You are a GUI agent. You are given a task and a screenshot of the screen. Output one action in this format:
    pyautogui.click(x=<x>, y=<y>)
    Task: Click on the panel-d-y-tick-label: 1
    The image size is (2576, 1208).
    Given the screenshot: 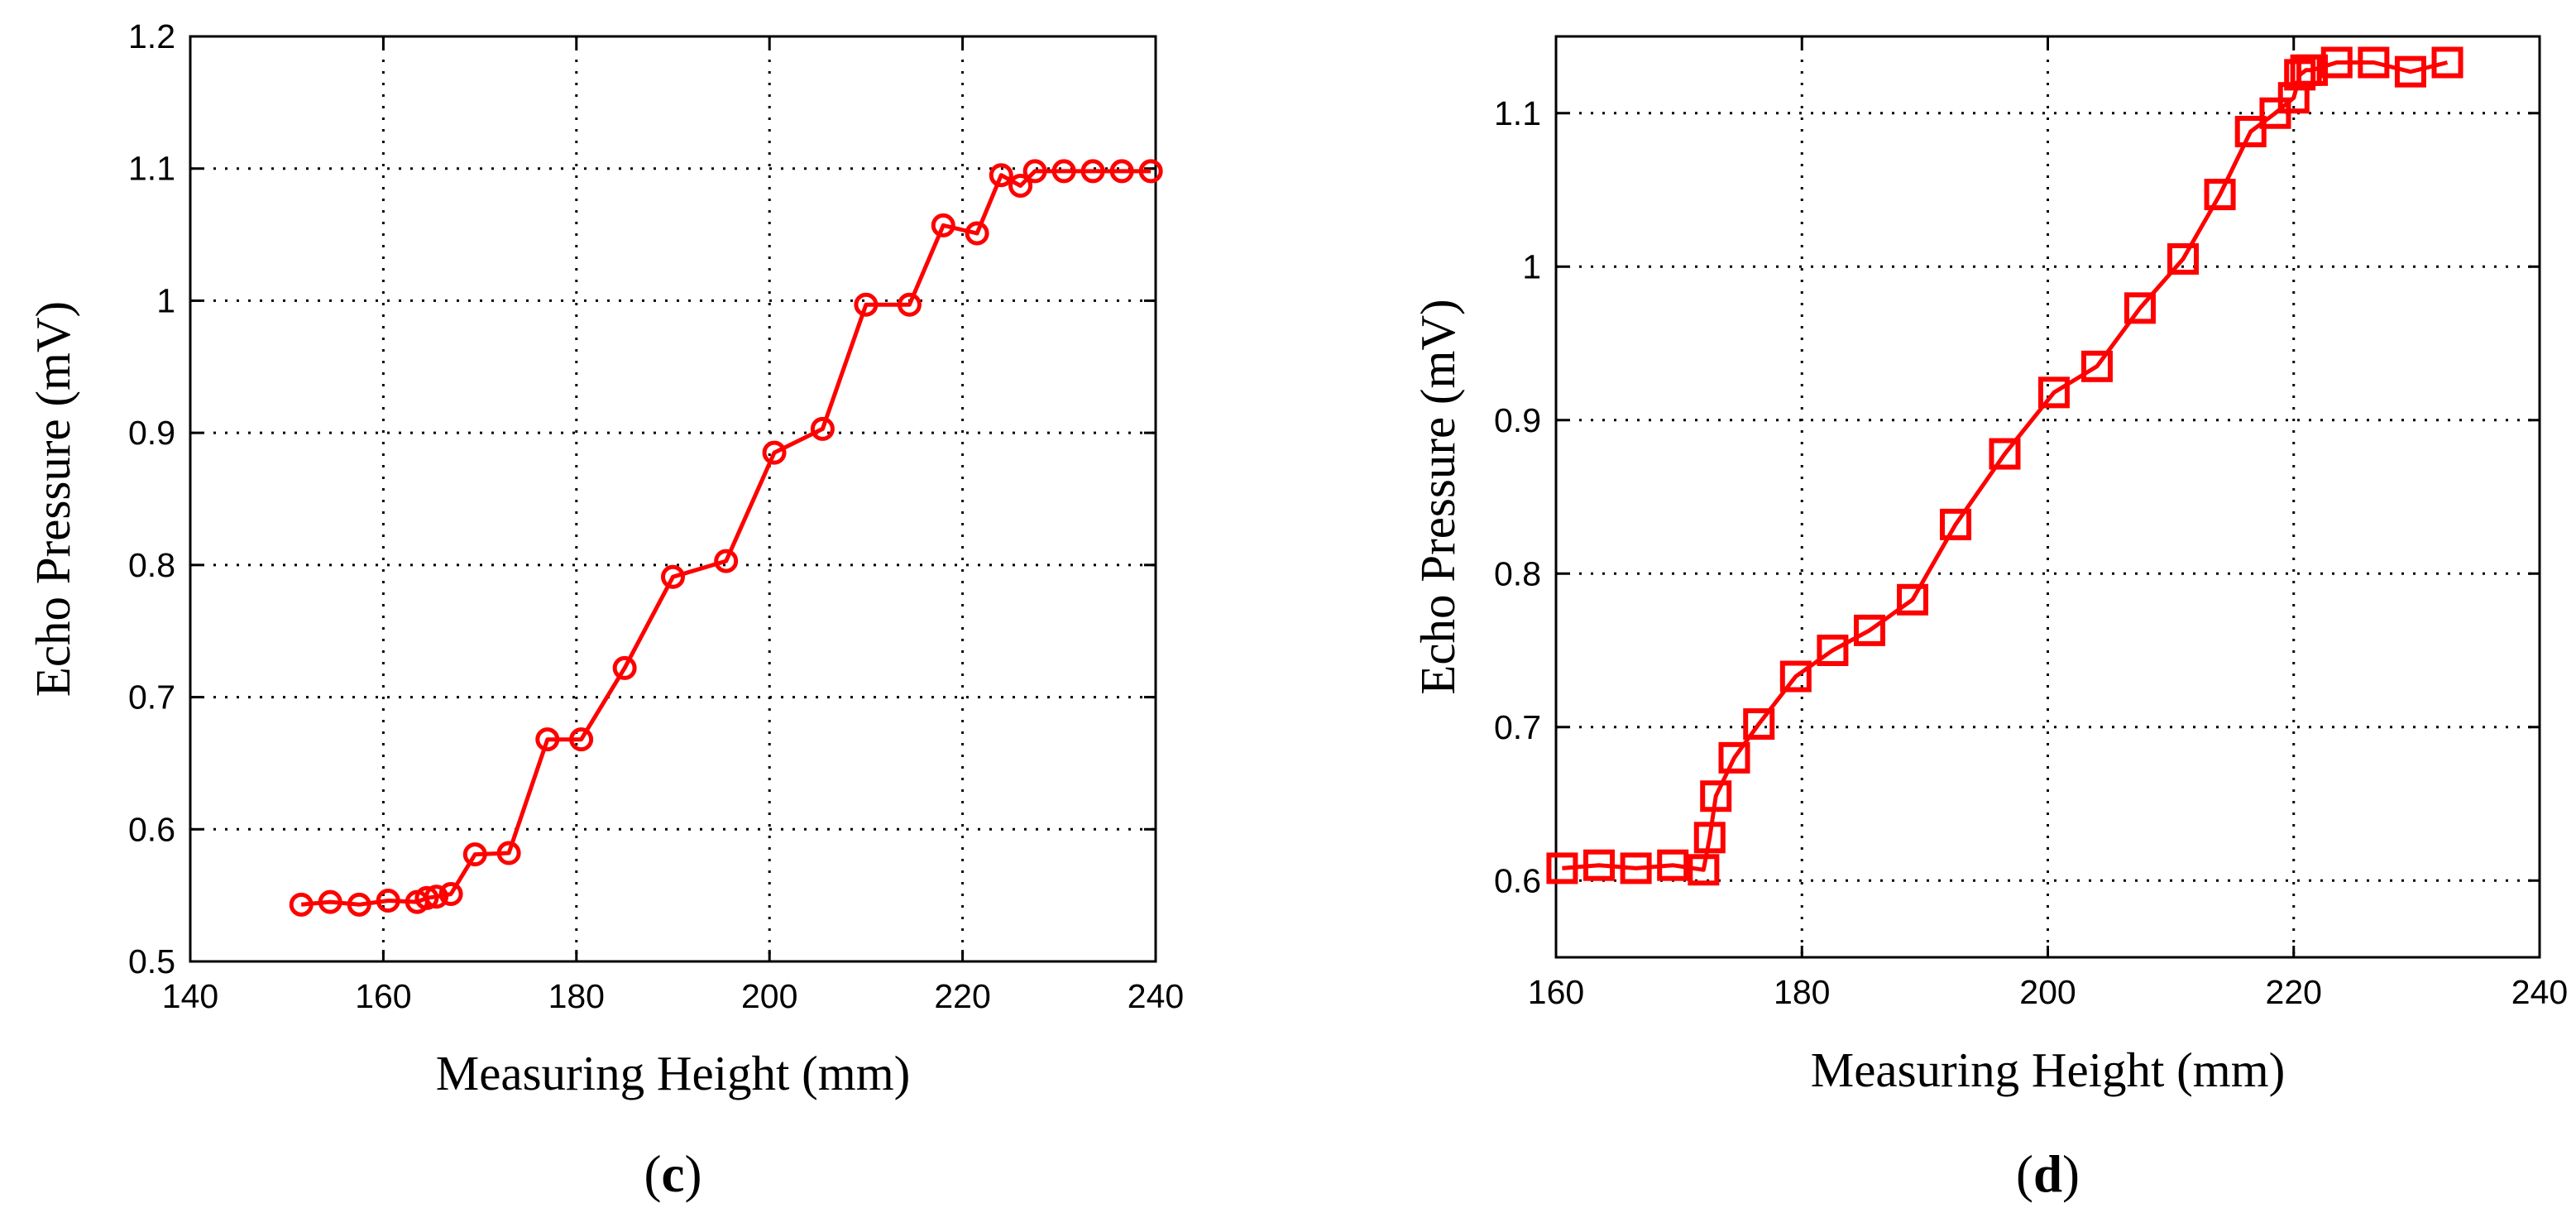 What is the action you would take?
    pyautogui.click(x=1532, y=266)
    